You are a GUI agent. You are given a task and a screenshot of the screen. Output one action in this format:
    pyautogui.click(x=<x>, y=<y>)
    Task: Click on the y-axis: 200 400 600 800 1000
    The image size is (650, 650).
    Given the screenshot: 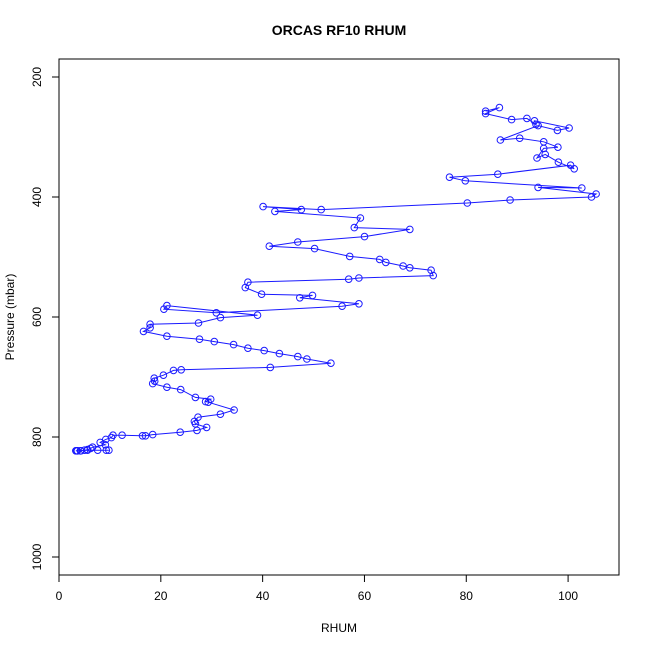 What is the action you would take?
    pyautogui.click(x=45, y=318)
    